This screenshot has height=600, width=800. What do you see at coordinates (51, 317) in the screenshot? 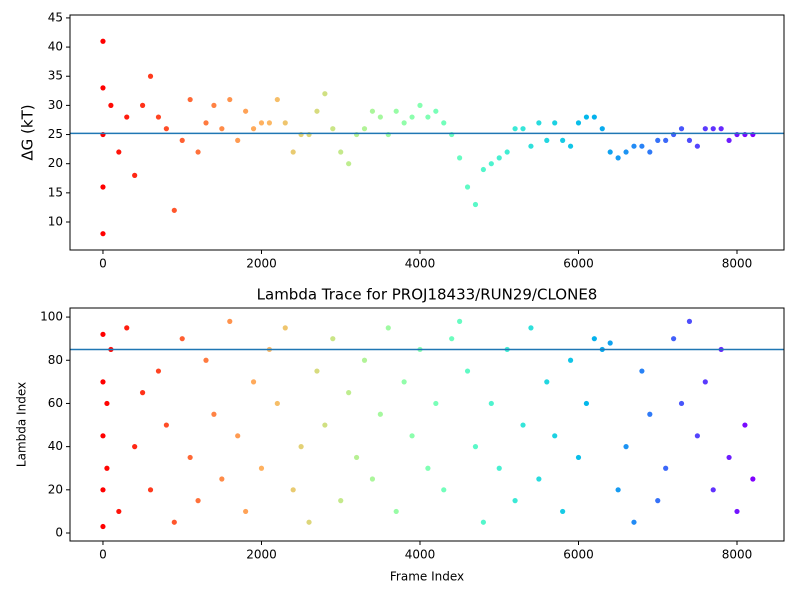
I see `y-tick-label: 100` at bounding box center [51, 317].